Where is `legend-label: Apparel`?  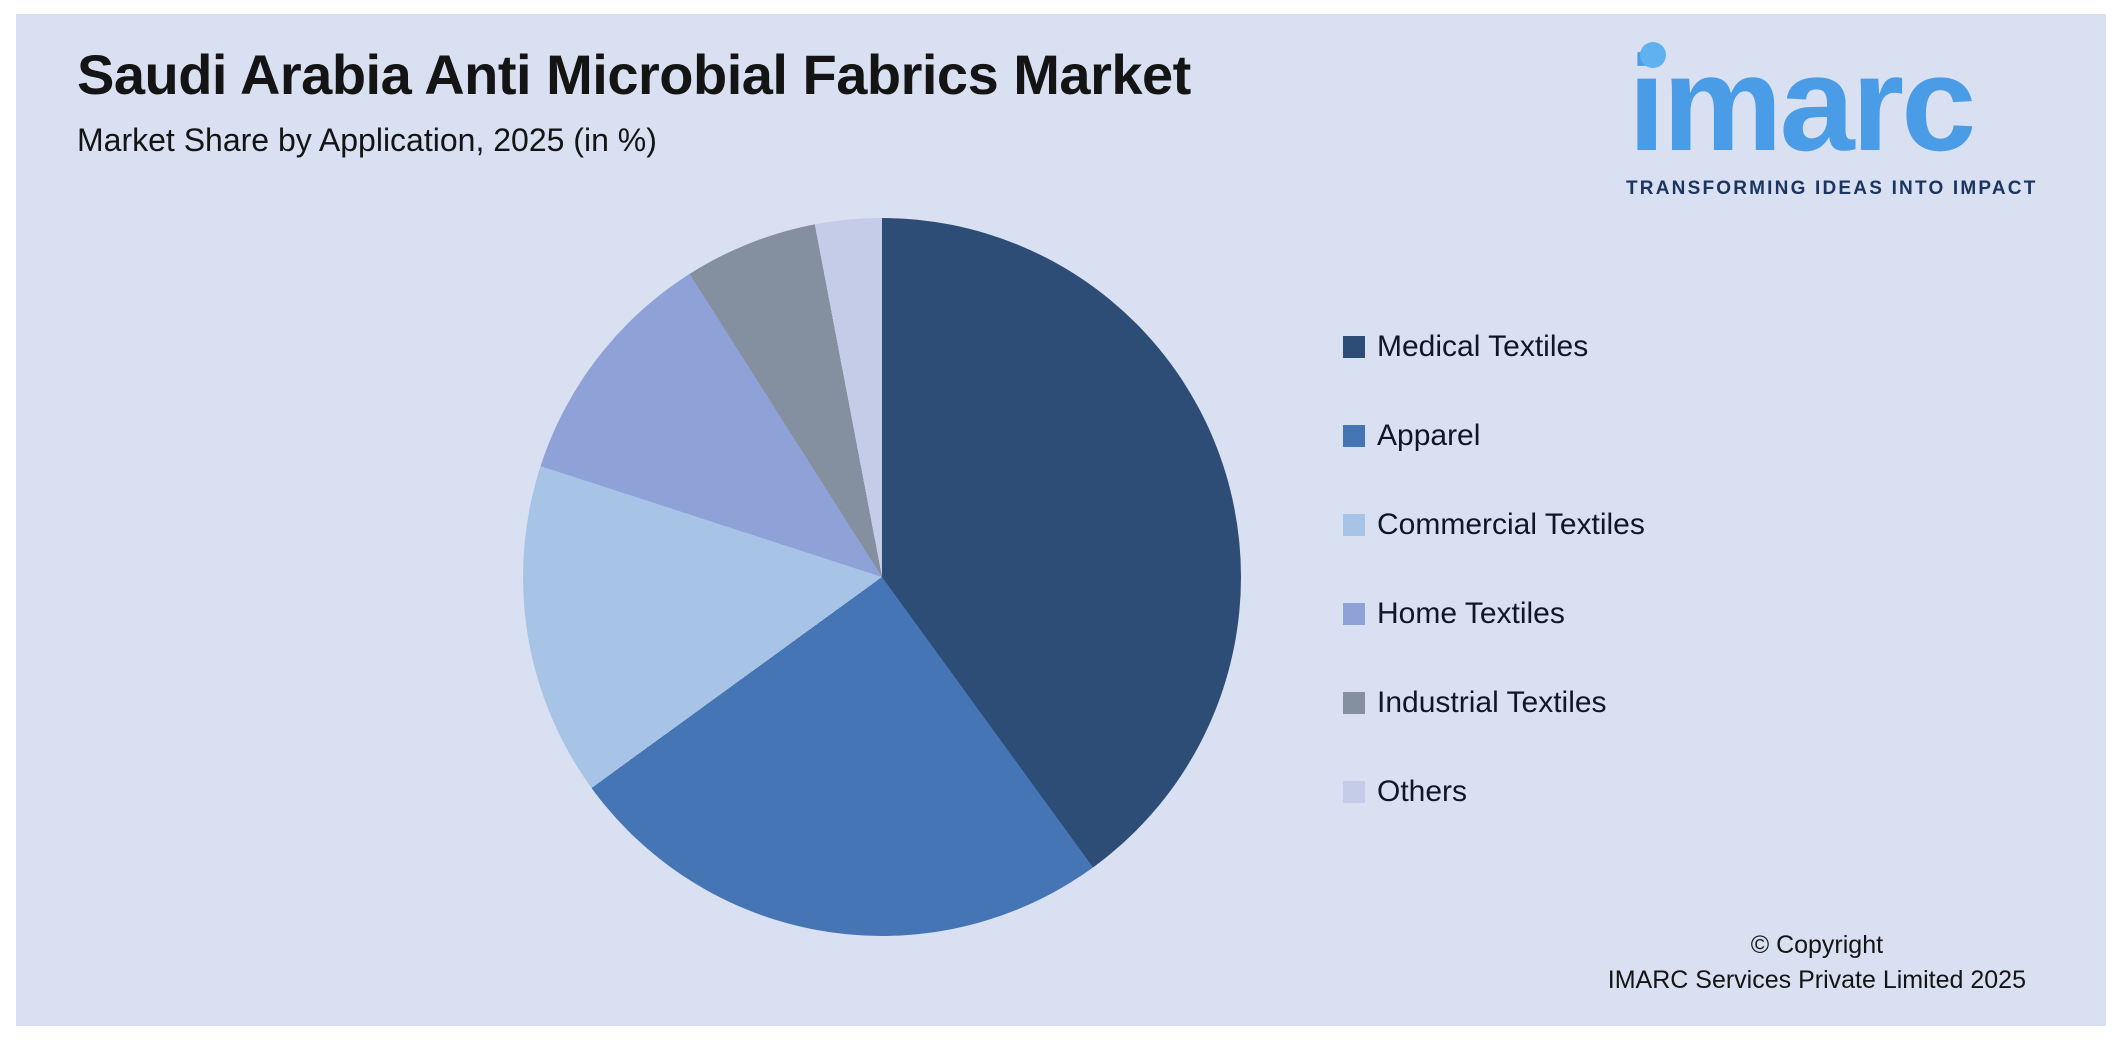 legend-label: Apparel is located at coordinates (1429, 435).